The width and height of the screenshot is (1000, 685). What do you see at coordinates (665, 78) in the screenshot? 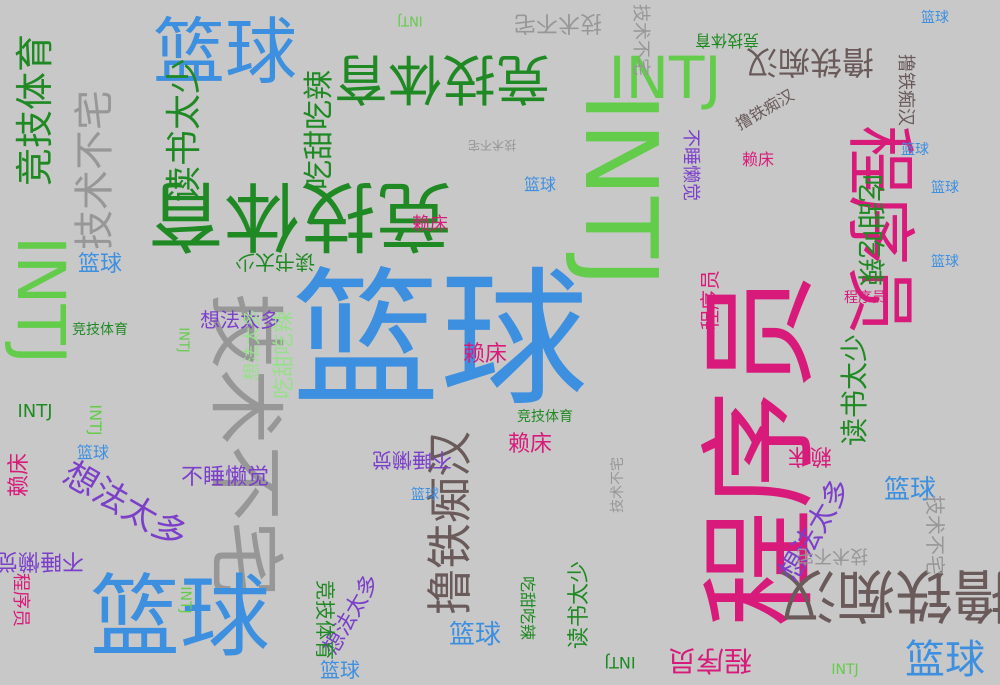
I see `word-intj-top: INTJ` at bounding box center [665, 78].